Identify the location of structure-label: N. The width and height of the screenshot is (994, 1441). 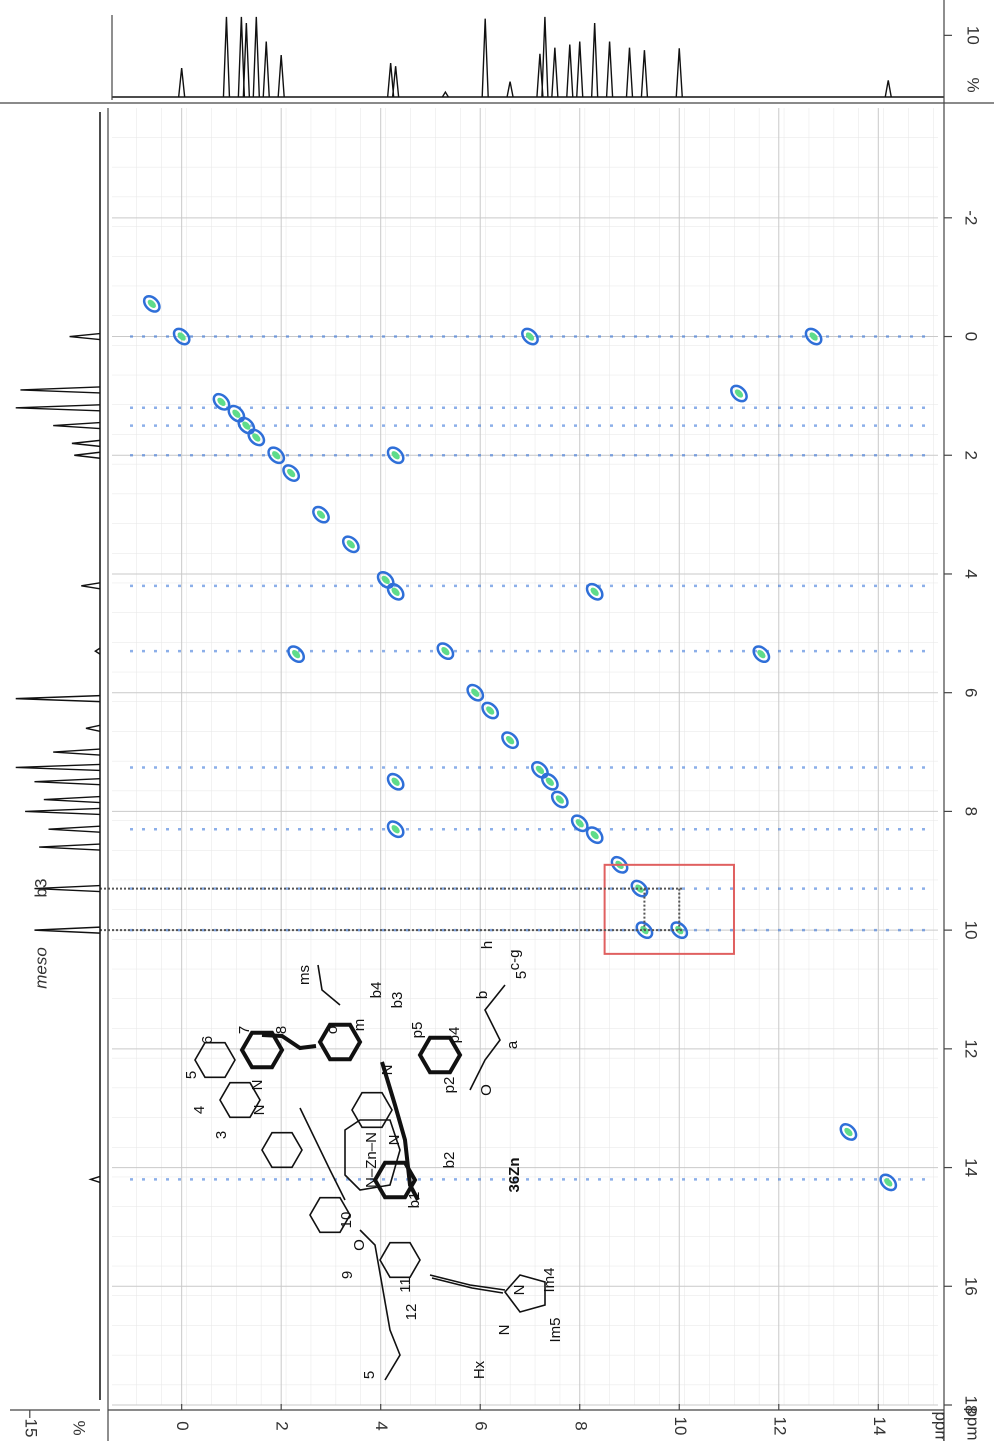
(519, 1290).